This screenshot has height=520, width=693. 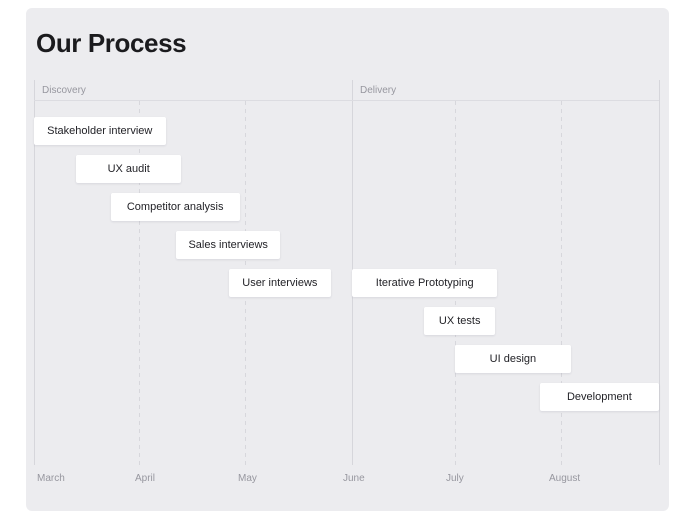 What do you see at coordinates (354, 478) in the screenshot?
I see `axis-label-june: June` at bounding box center [354, 478].